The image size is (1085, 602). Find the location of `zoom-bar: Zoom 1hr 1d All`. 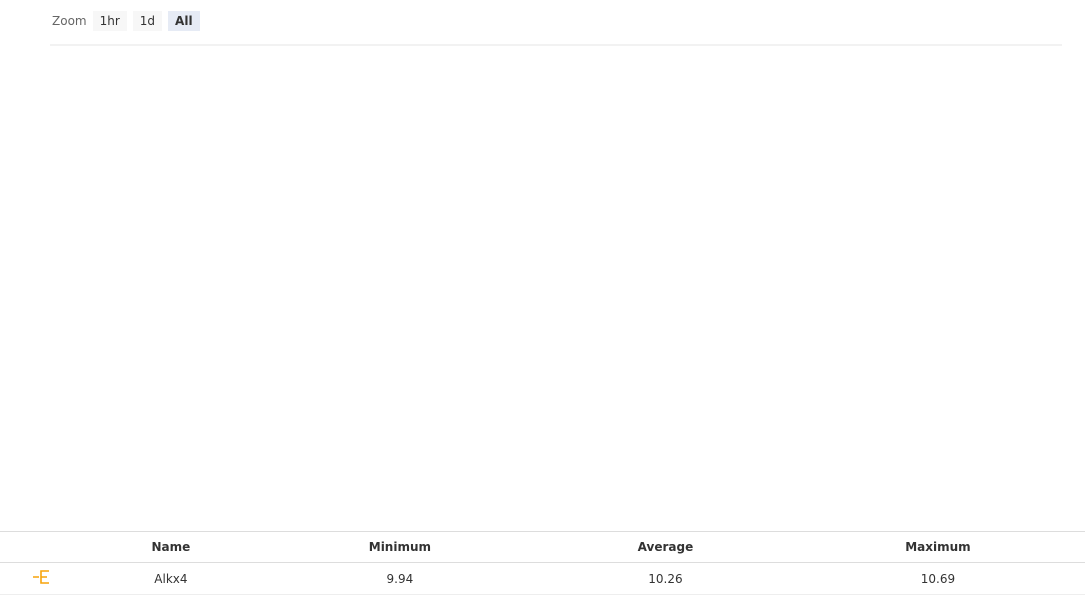

zoom-bar: Zoom 1hr 1d All is located at coordinates (126, 21).